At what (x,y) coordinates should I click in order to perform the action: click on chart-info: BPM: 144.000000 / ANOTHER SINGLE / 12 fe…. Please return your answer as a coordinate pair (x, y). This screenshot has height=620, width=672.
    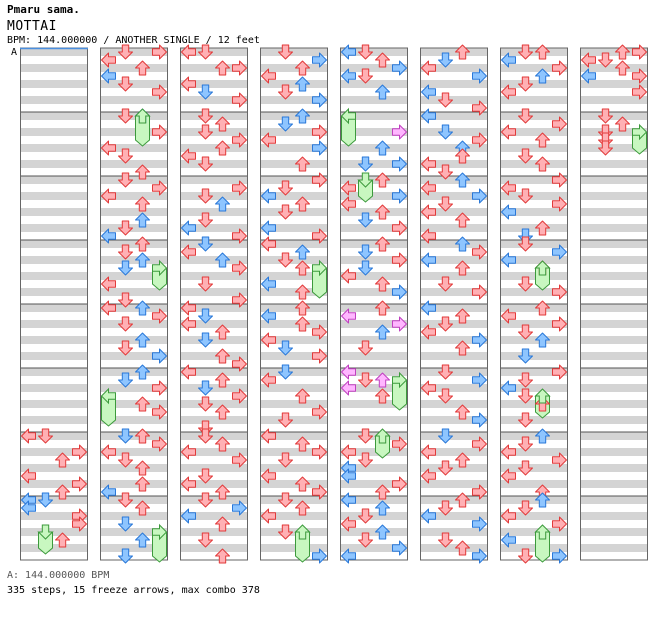
    Looking at the image, I should click on (133, 40).